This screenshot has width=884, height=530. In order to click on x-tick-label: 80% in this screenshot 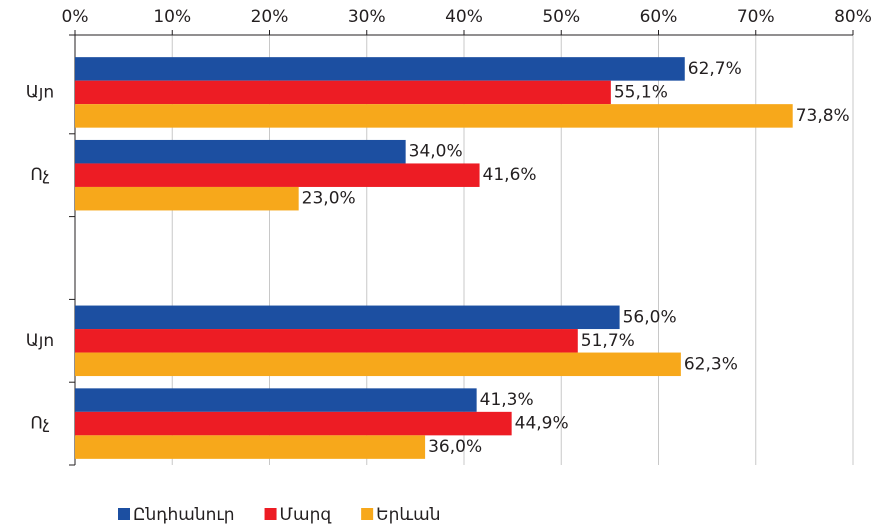, I will do `click(853, 17)`.